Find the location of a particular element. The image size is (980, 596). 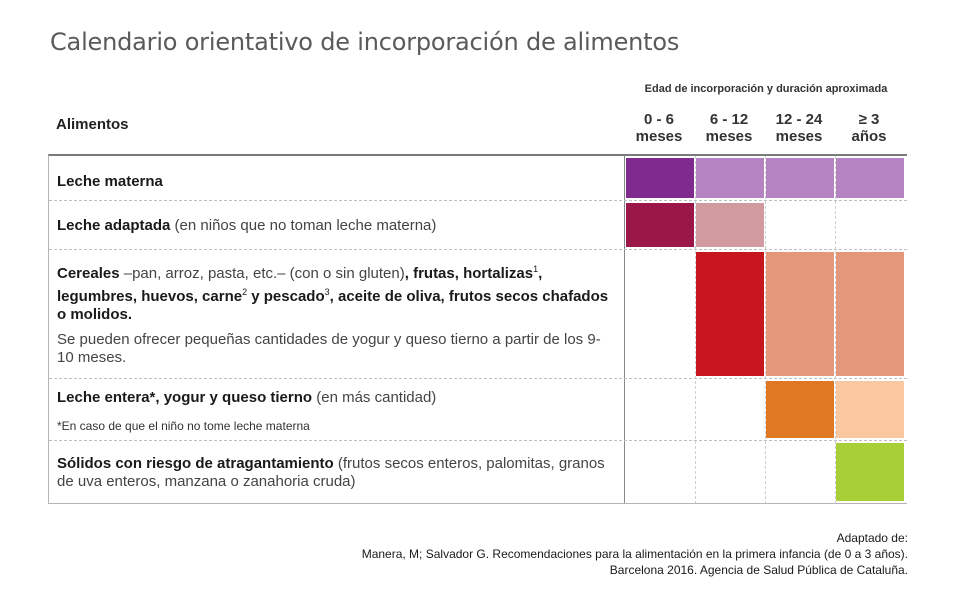

footnote-marker: 1 is located at coordinates (536, 269).